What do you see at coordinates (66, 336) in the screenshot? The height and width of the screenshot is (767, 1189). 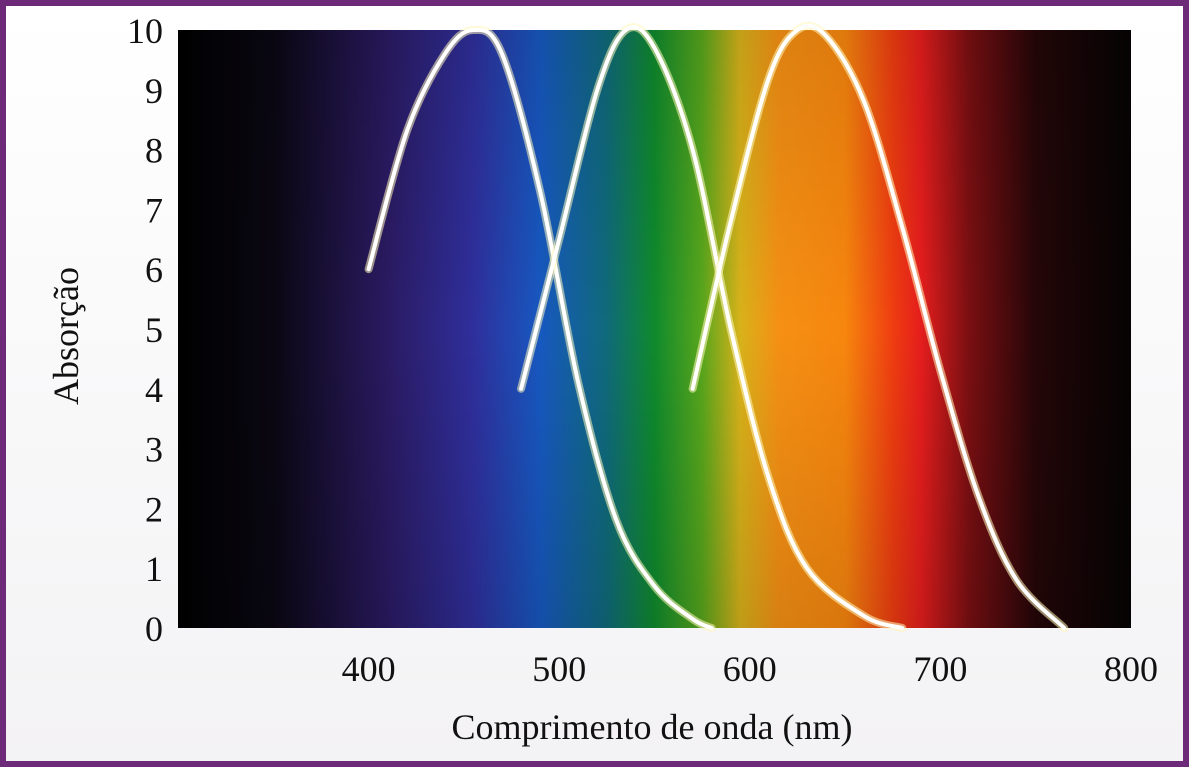 I see `y-axis-label: Absorção` at bounding box center [66, 336].